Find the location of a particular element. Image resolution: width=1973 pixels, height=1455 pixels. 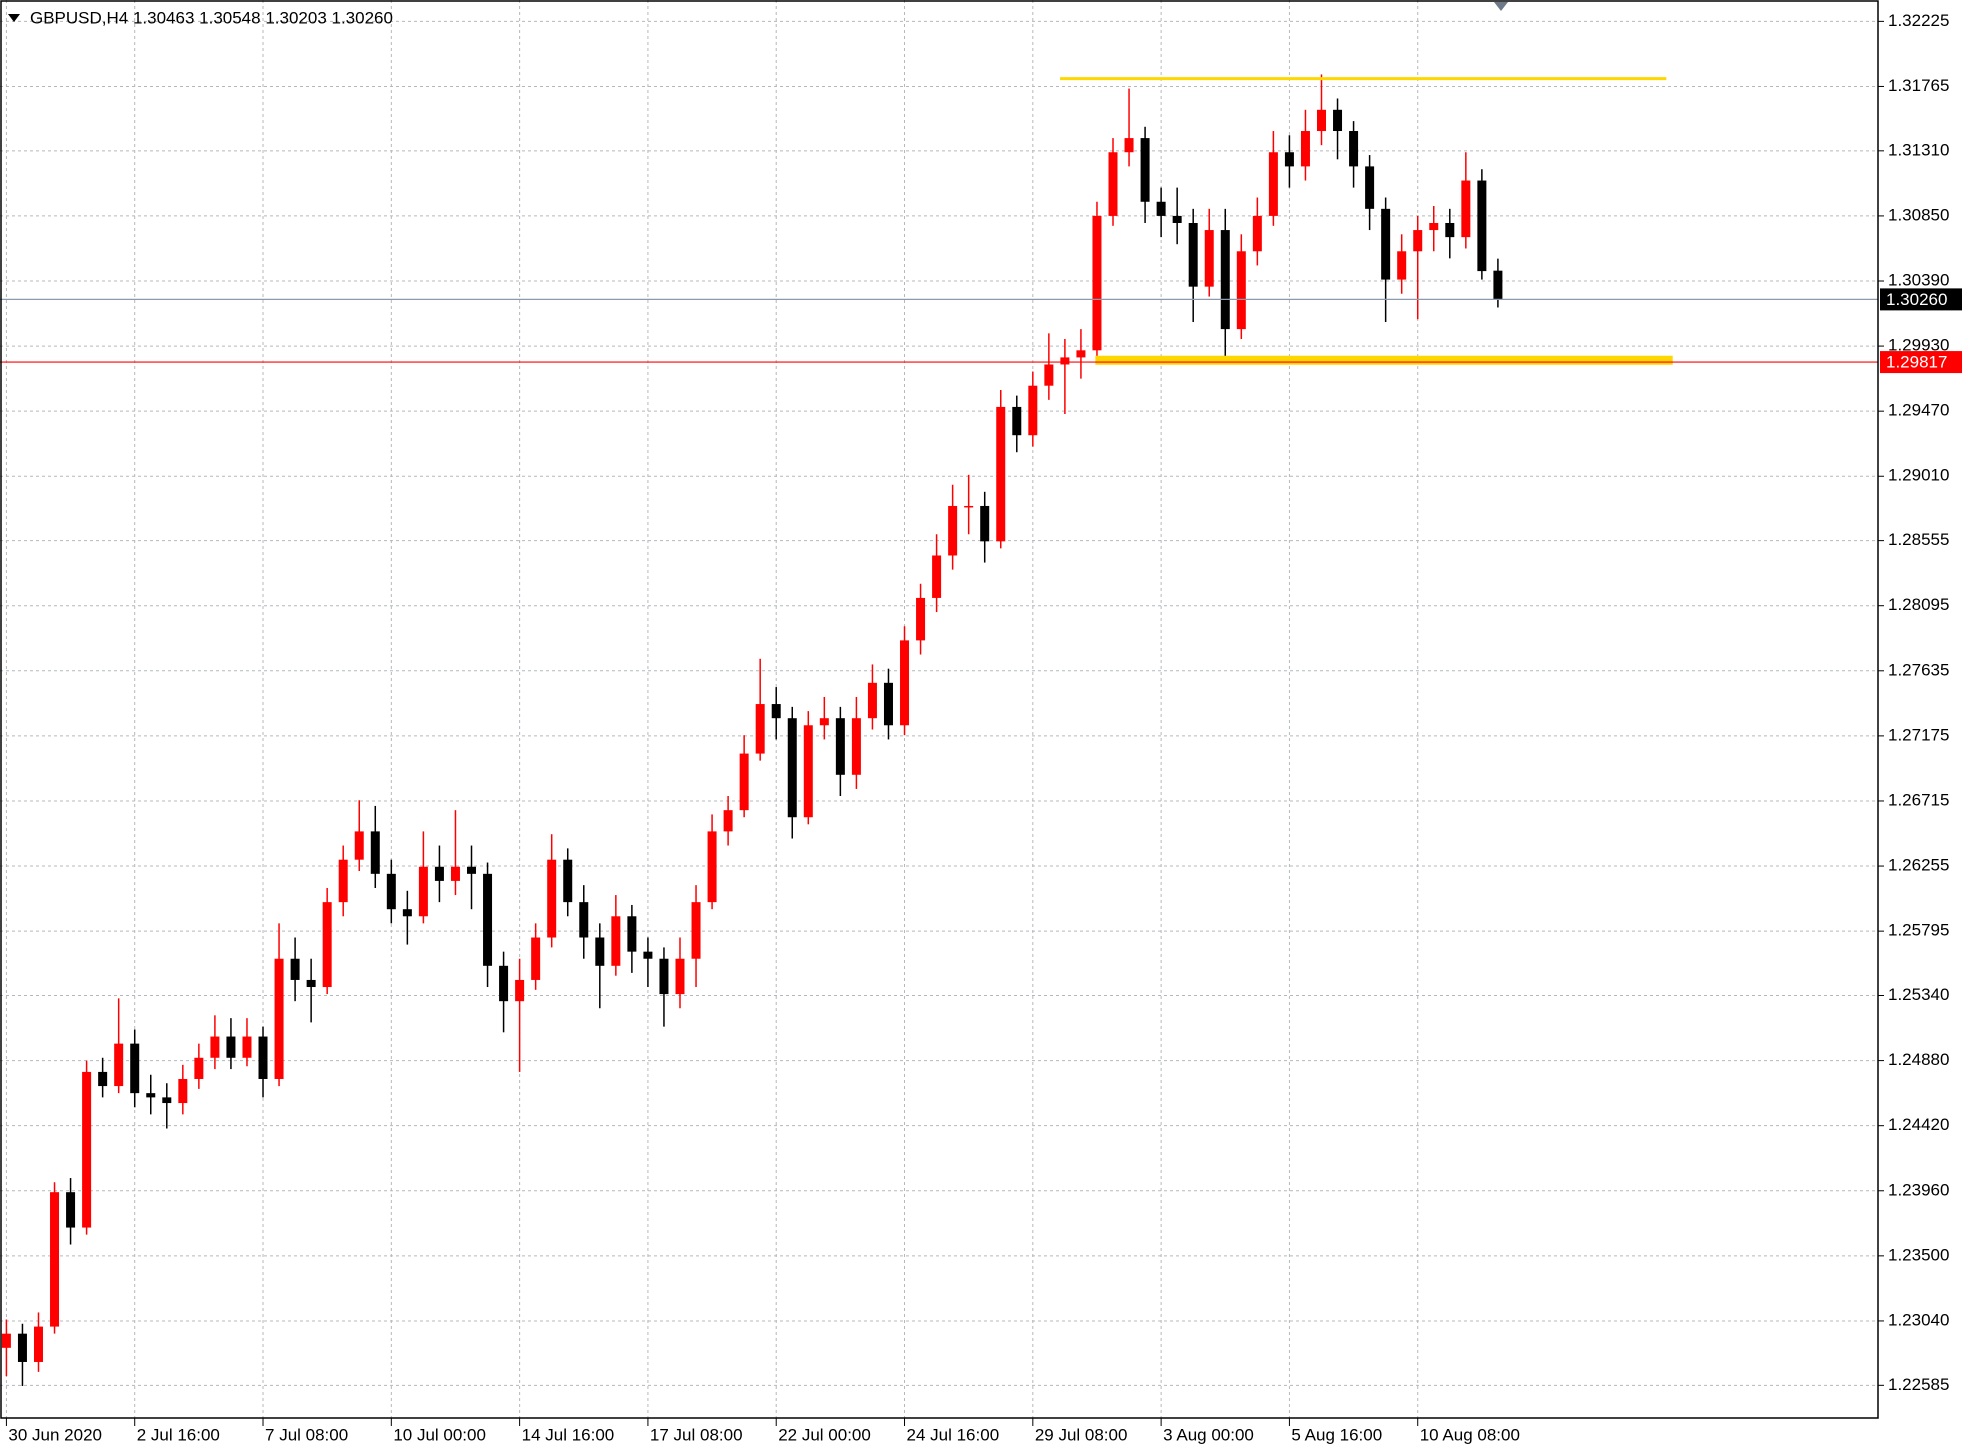

y-tick-label: 1.28095 is located at coordinates (1918, 604).